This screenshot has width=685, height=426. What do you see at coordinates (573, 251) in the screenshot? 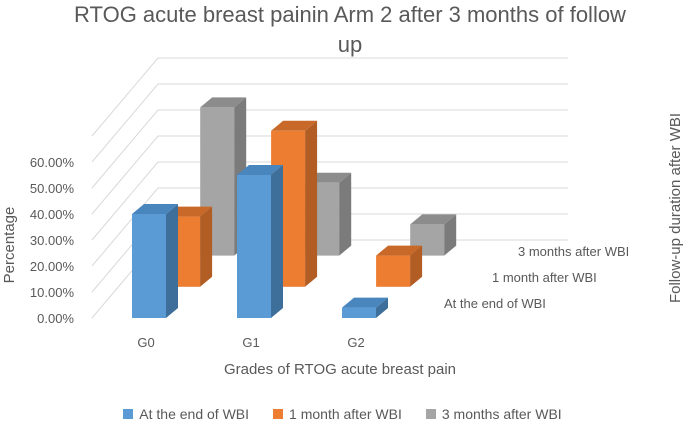
I see `depth-tick-label: 3 months after WBI` at bounding box center [573, 251].